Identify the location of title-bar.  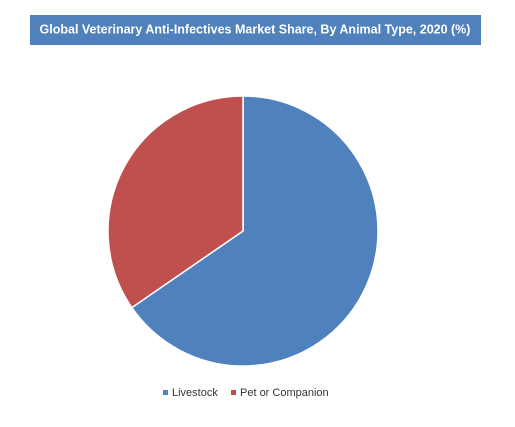
(255, 30).